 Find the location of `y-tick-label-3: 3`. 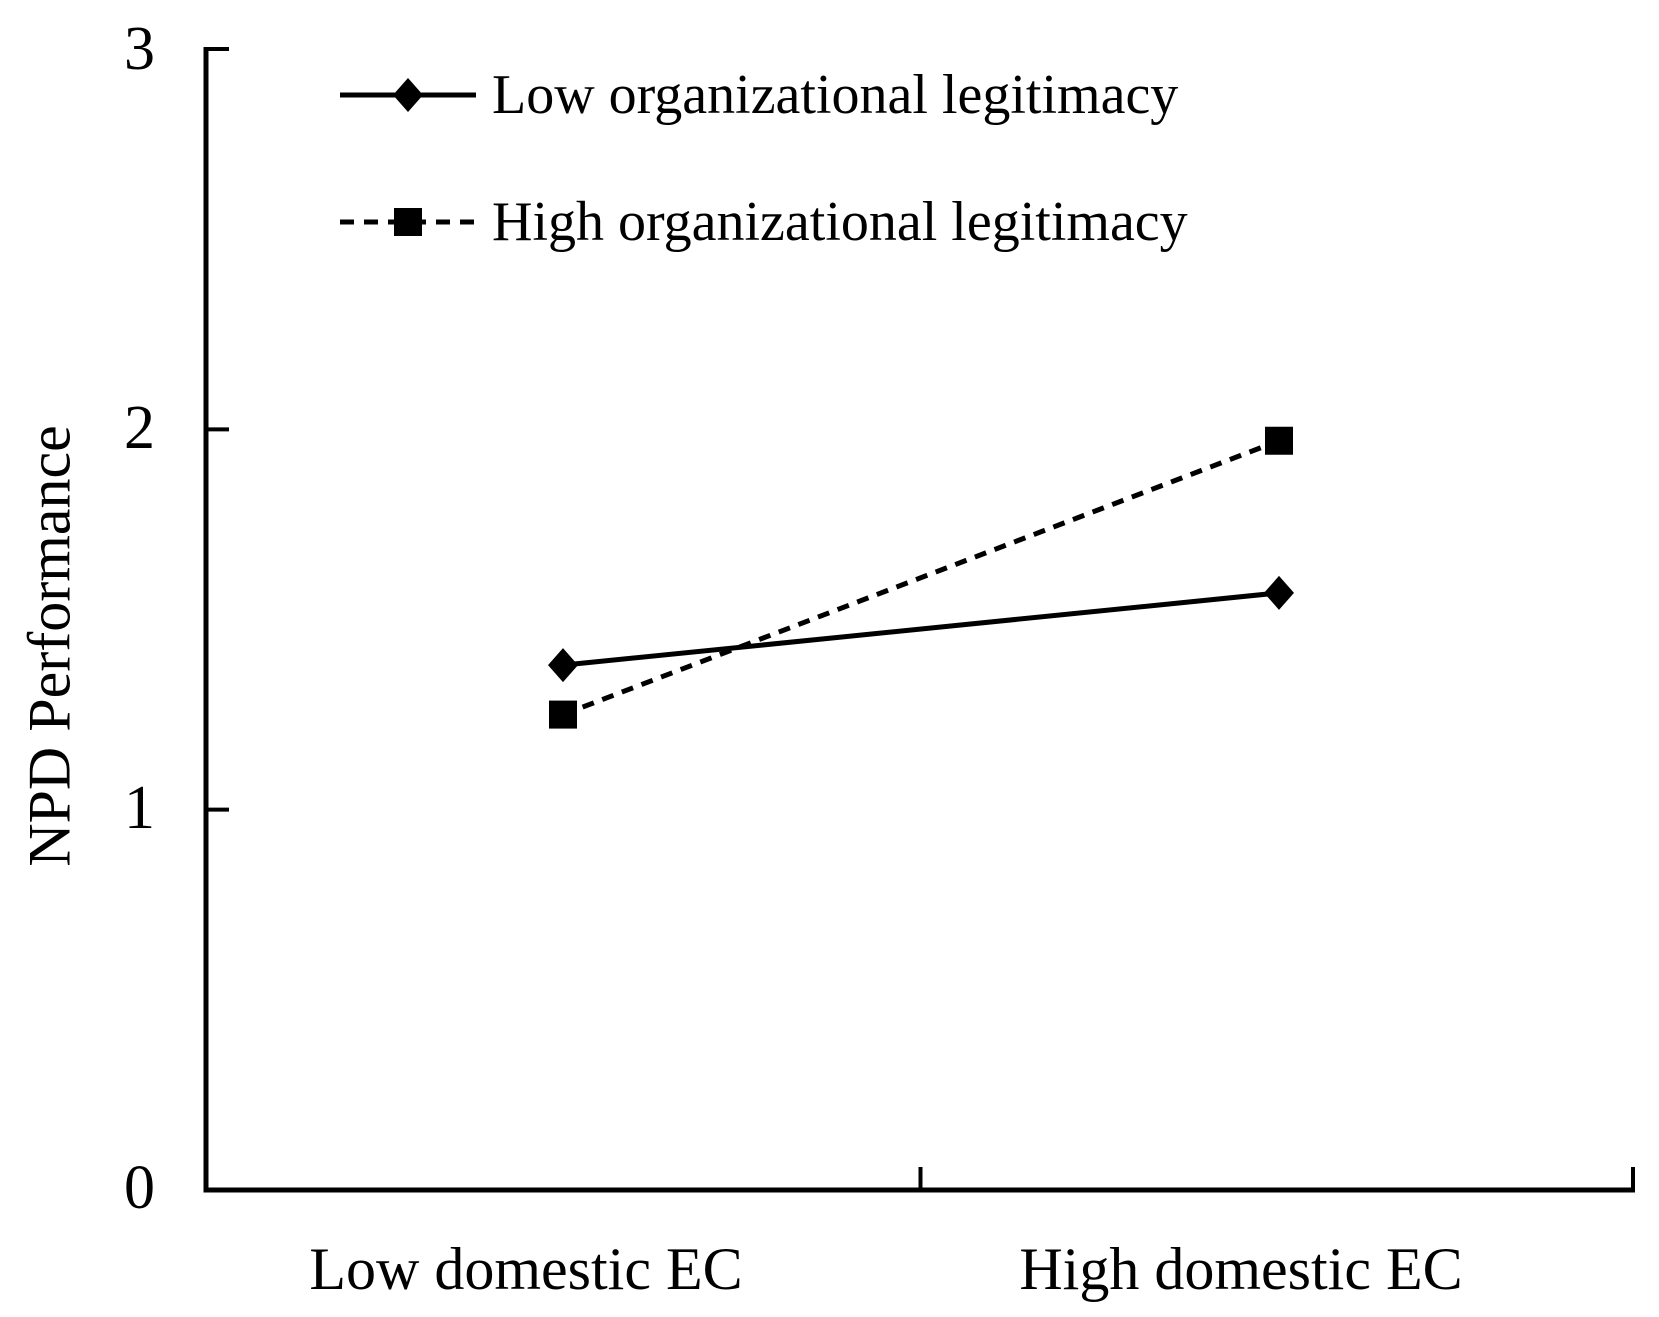

y-tick-label-3: 3 is located at coordinates (139, 49).